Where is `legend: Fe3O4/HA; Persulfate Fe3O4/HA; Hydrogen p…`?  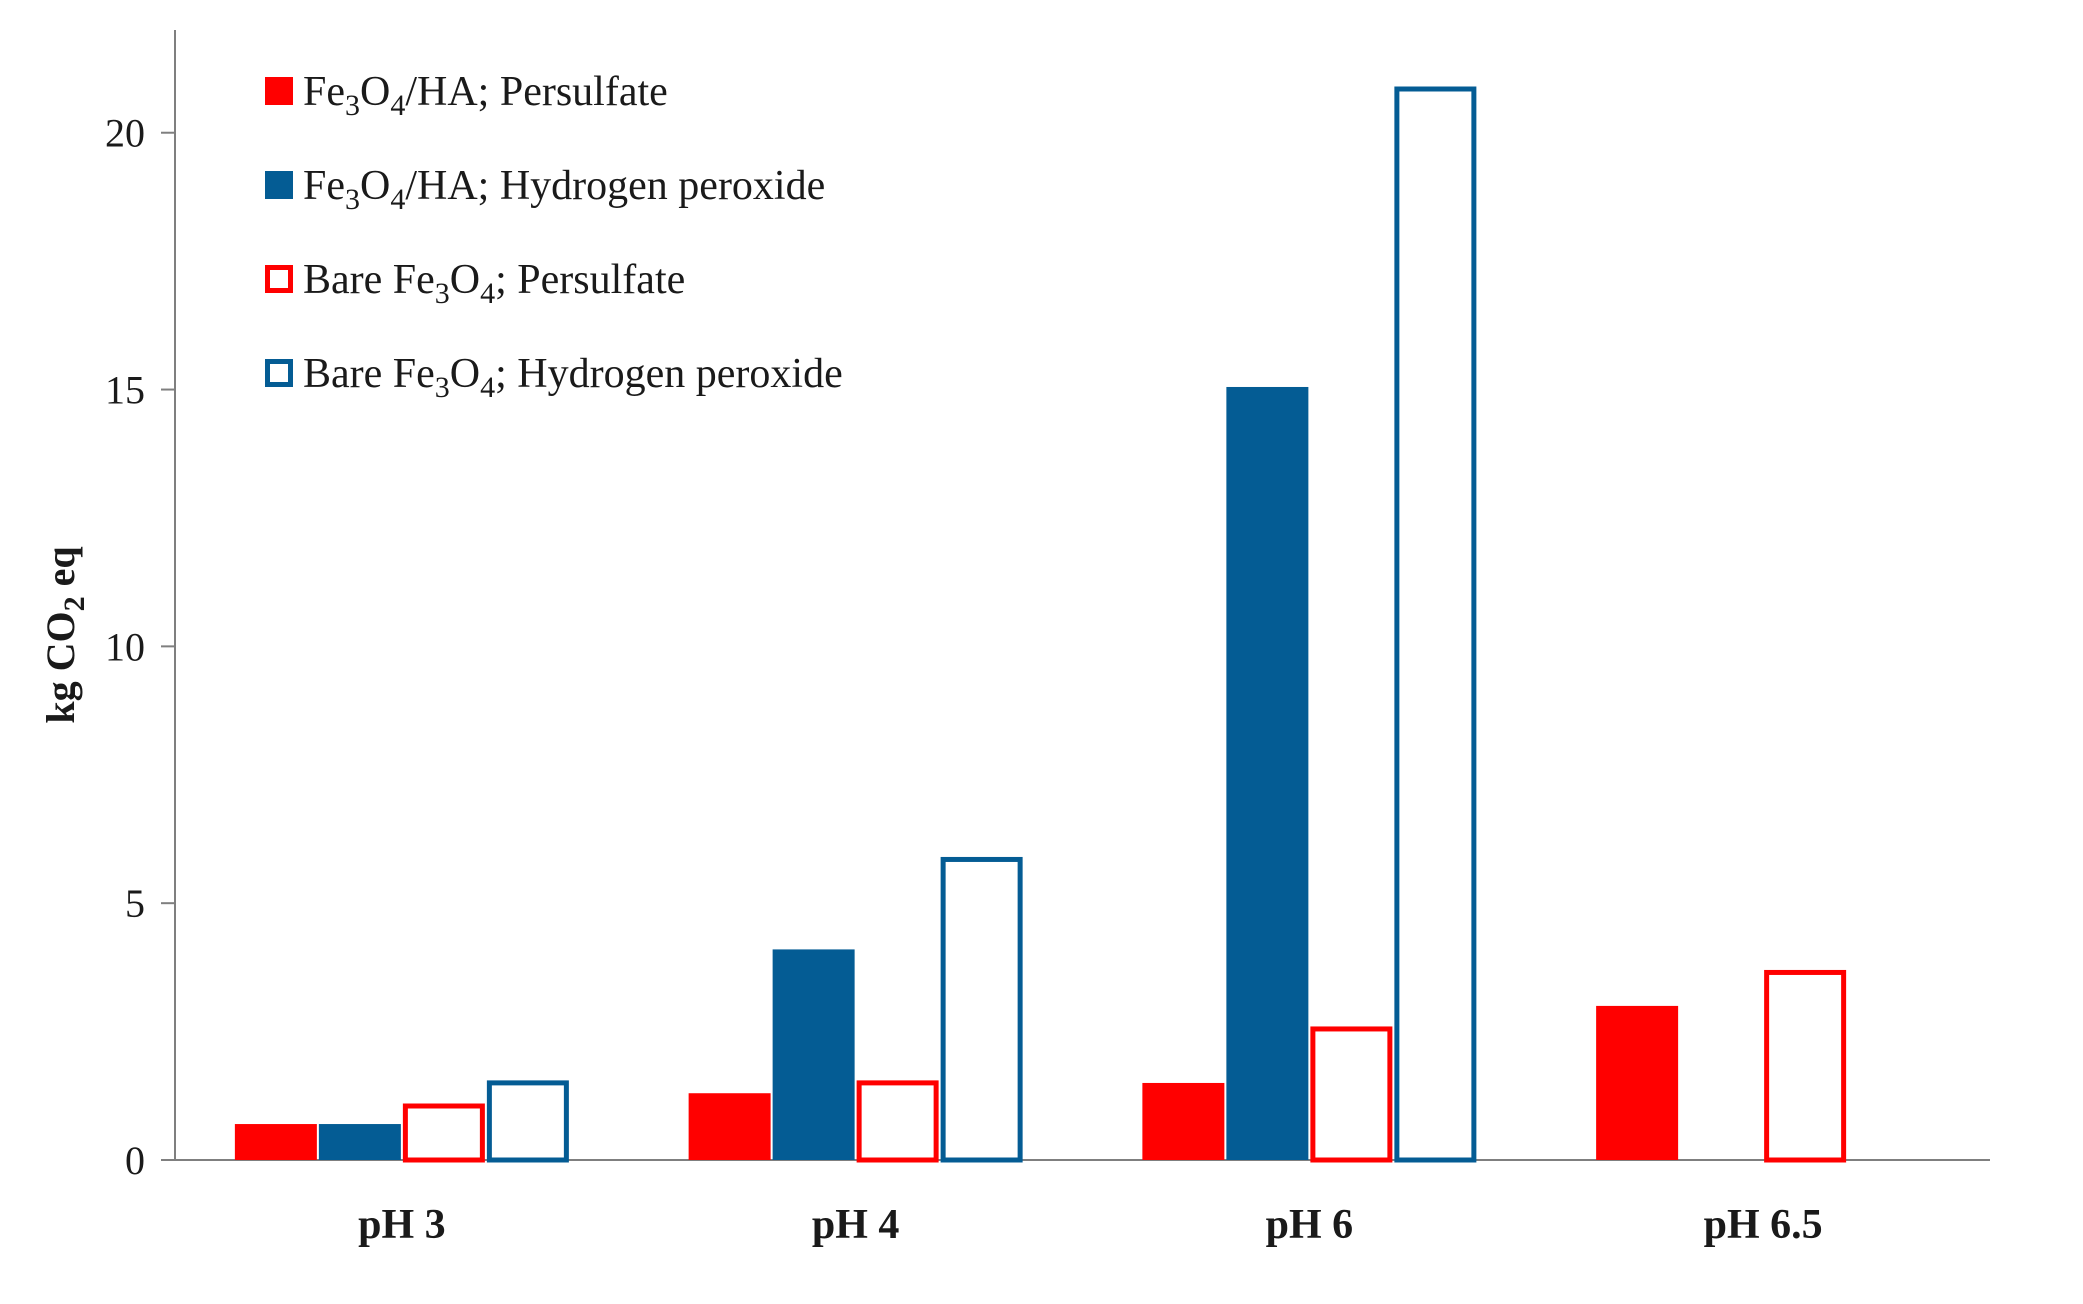
legend: Fe3O4/HA; Persulfate Fe3O4/HA; Hydrogen p… is located at coordinates (554, 236).